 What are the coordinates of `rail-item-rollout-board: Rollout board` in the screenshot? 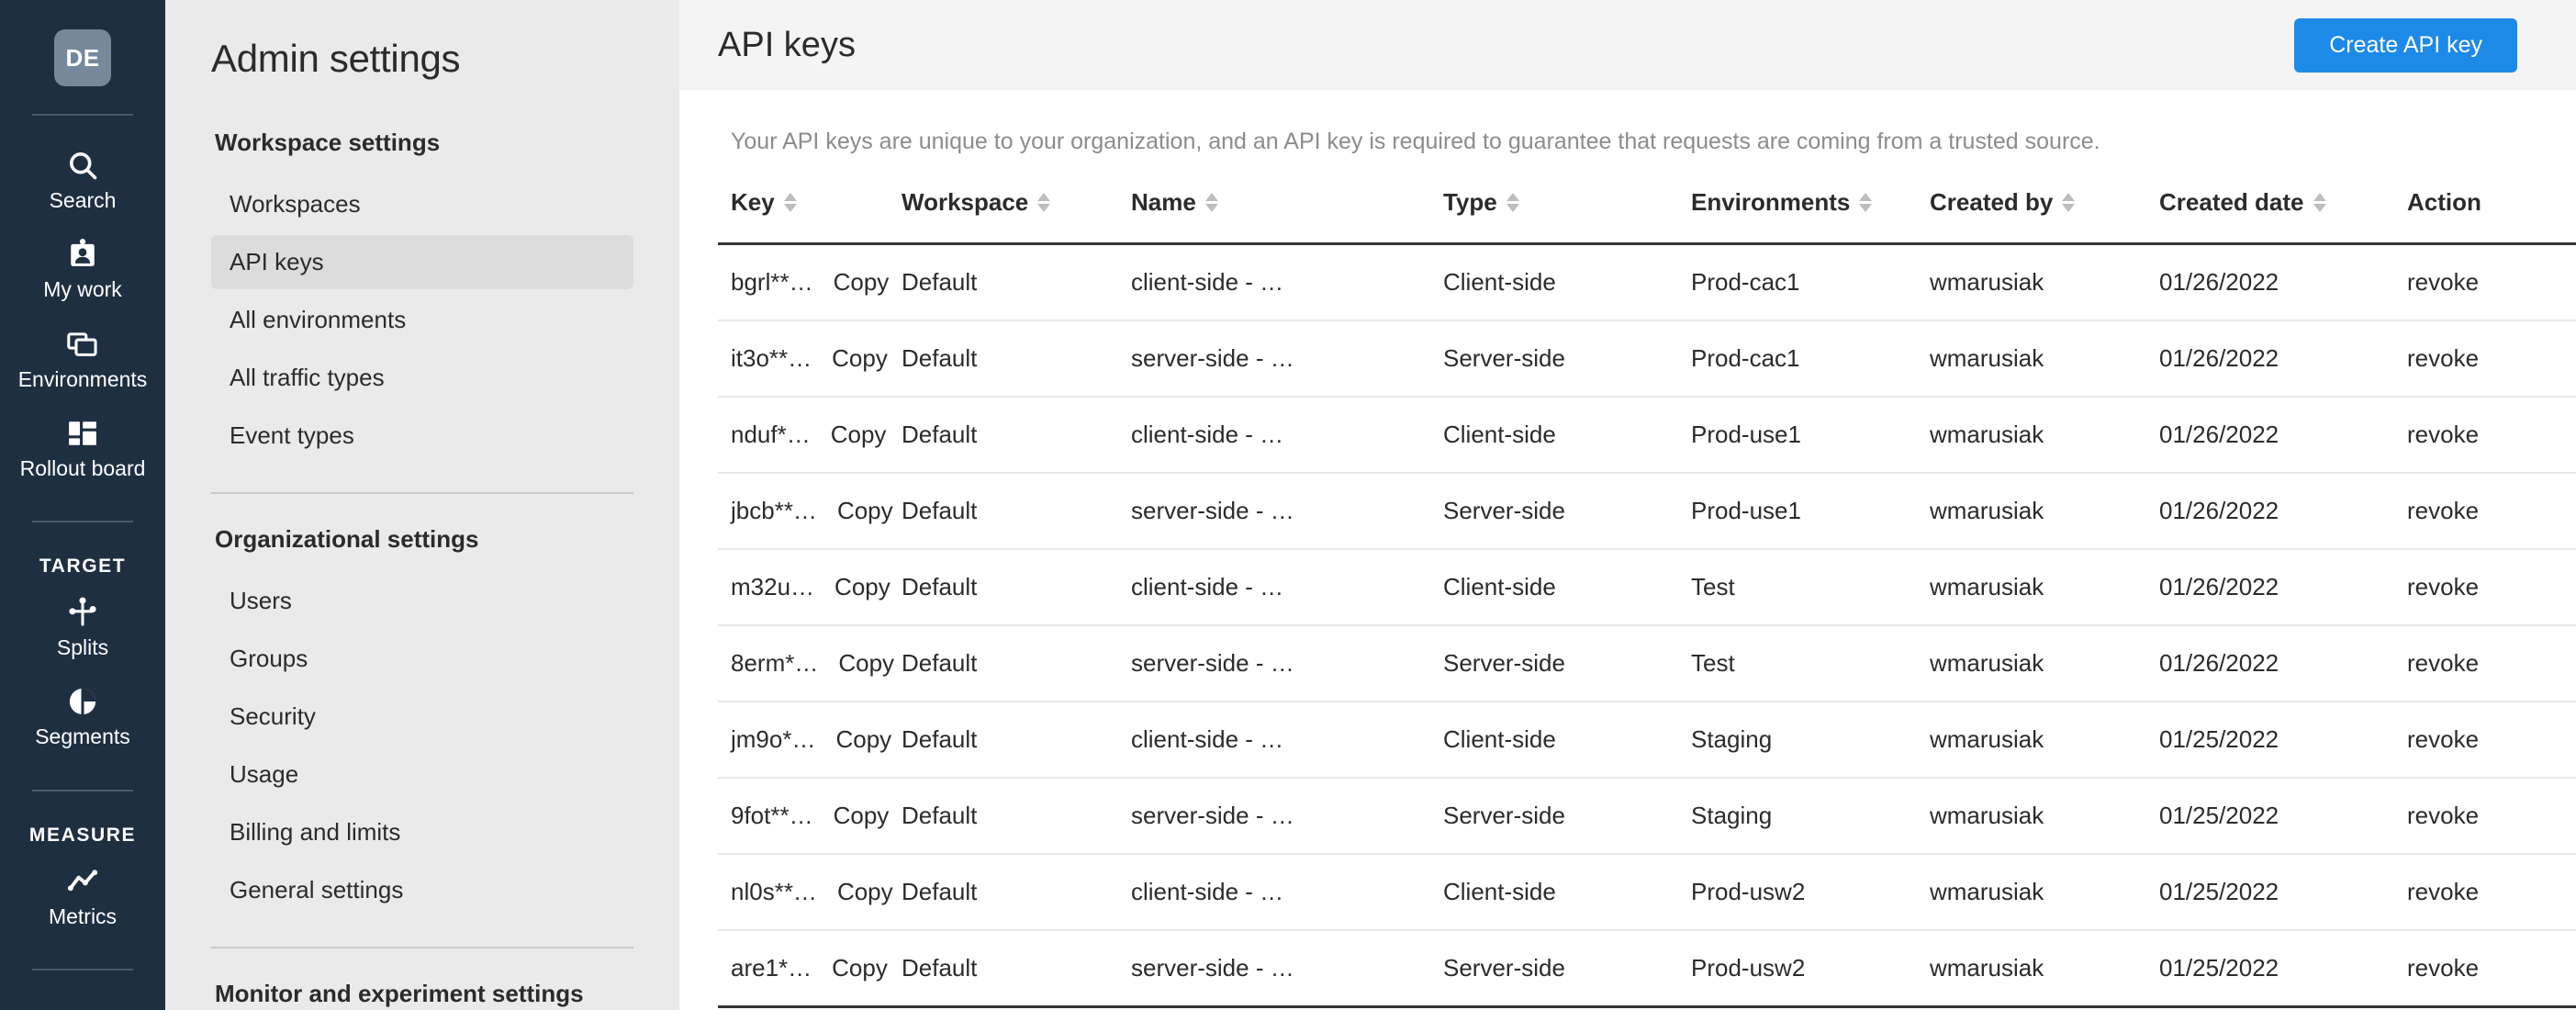 It's located at (82, 449).